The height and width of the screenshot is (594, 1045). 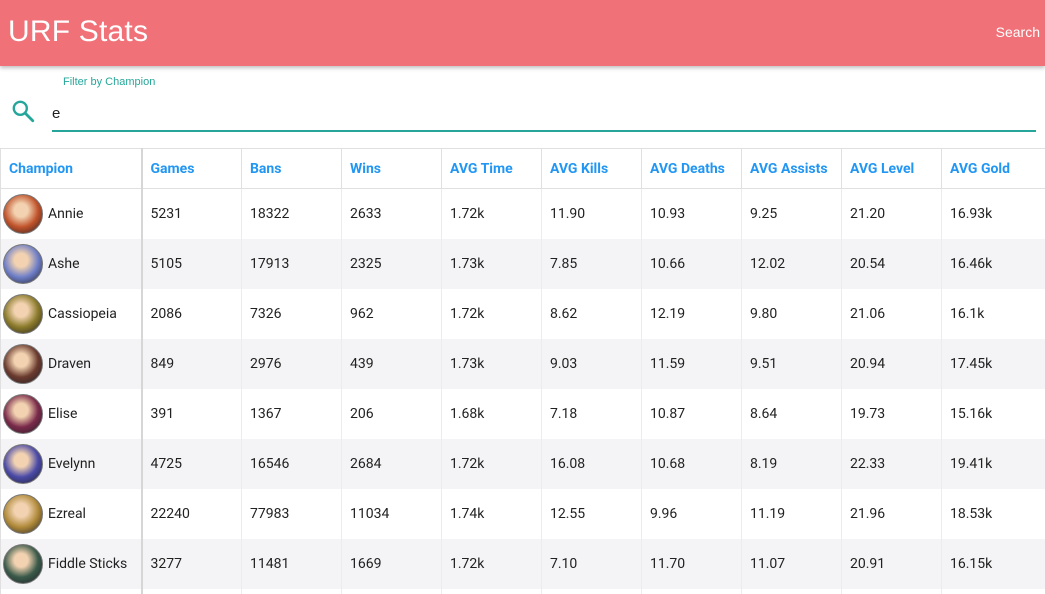 I want to click on cell-wins: 2684, so click(x=391, y=464).